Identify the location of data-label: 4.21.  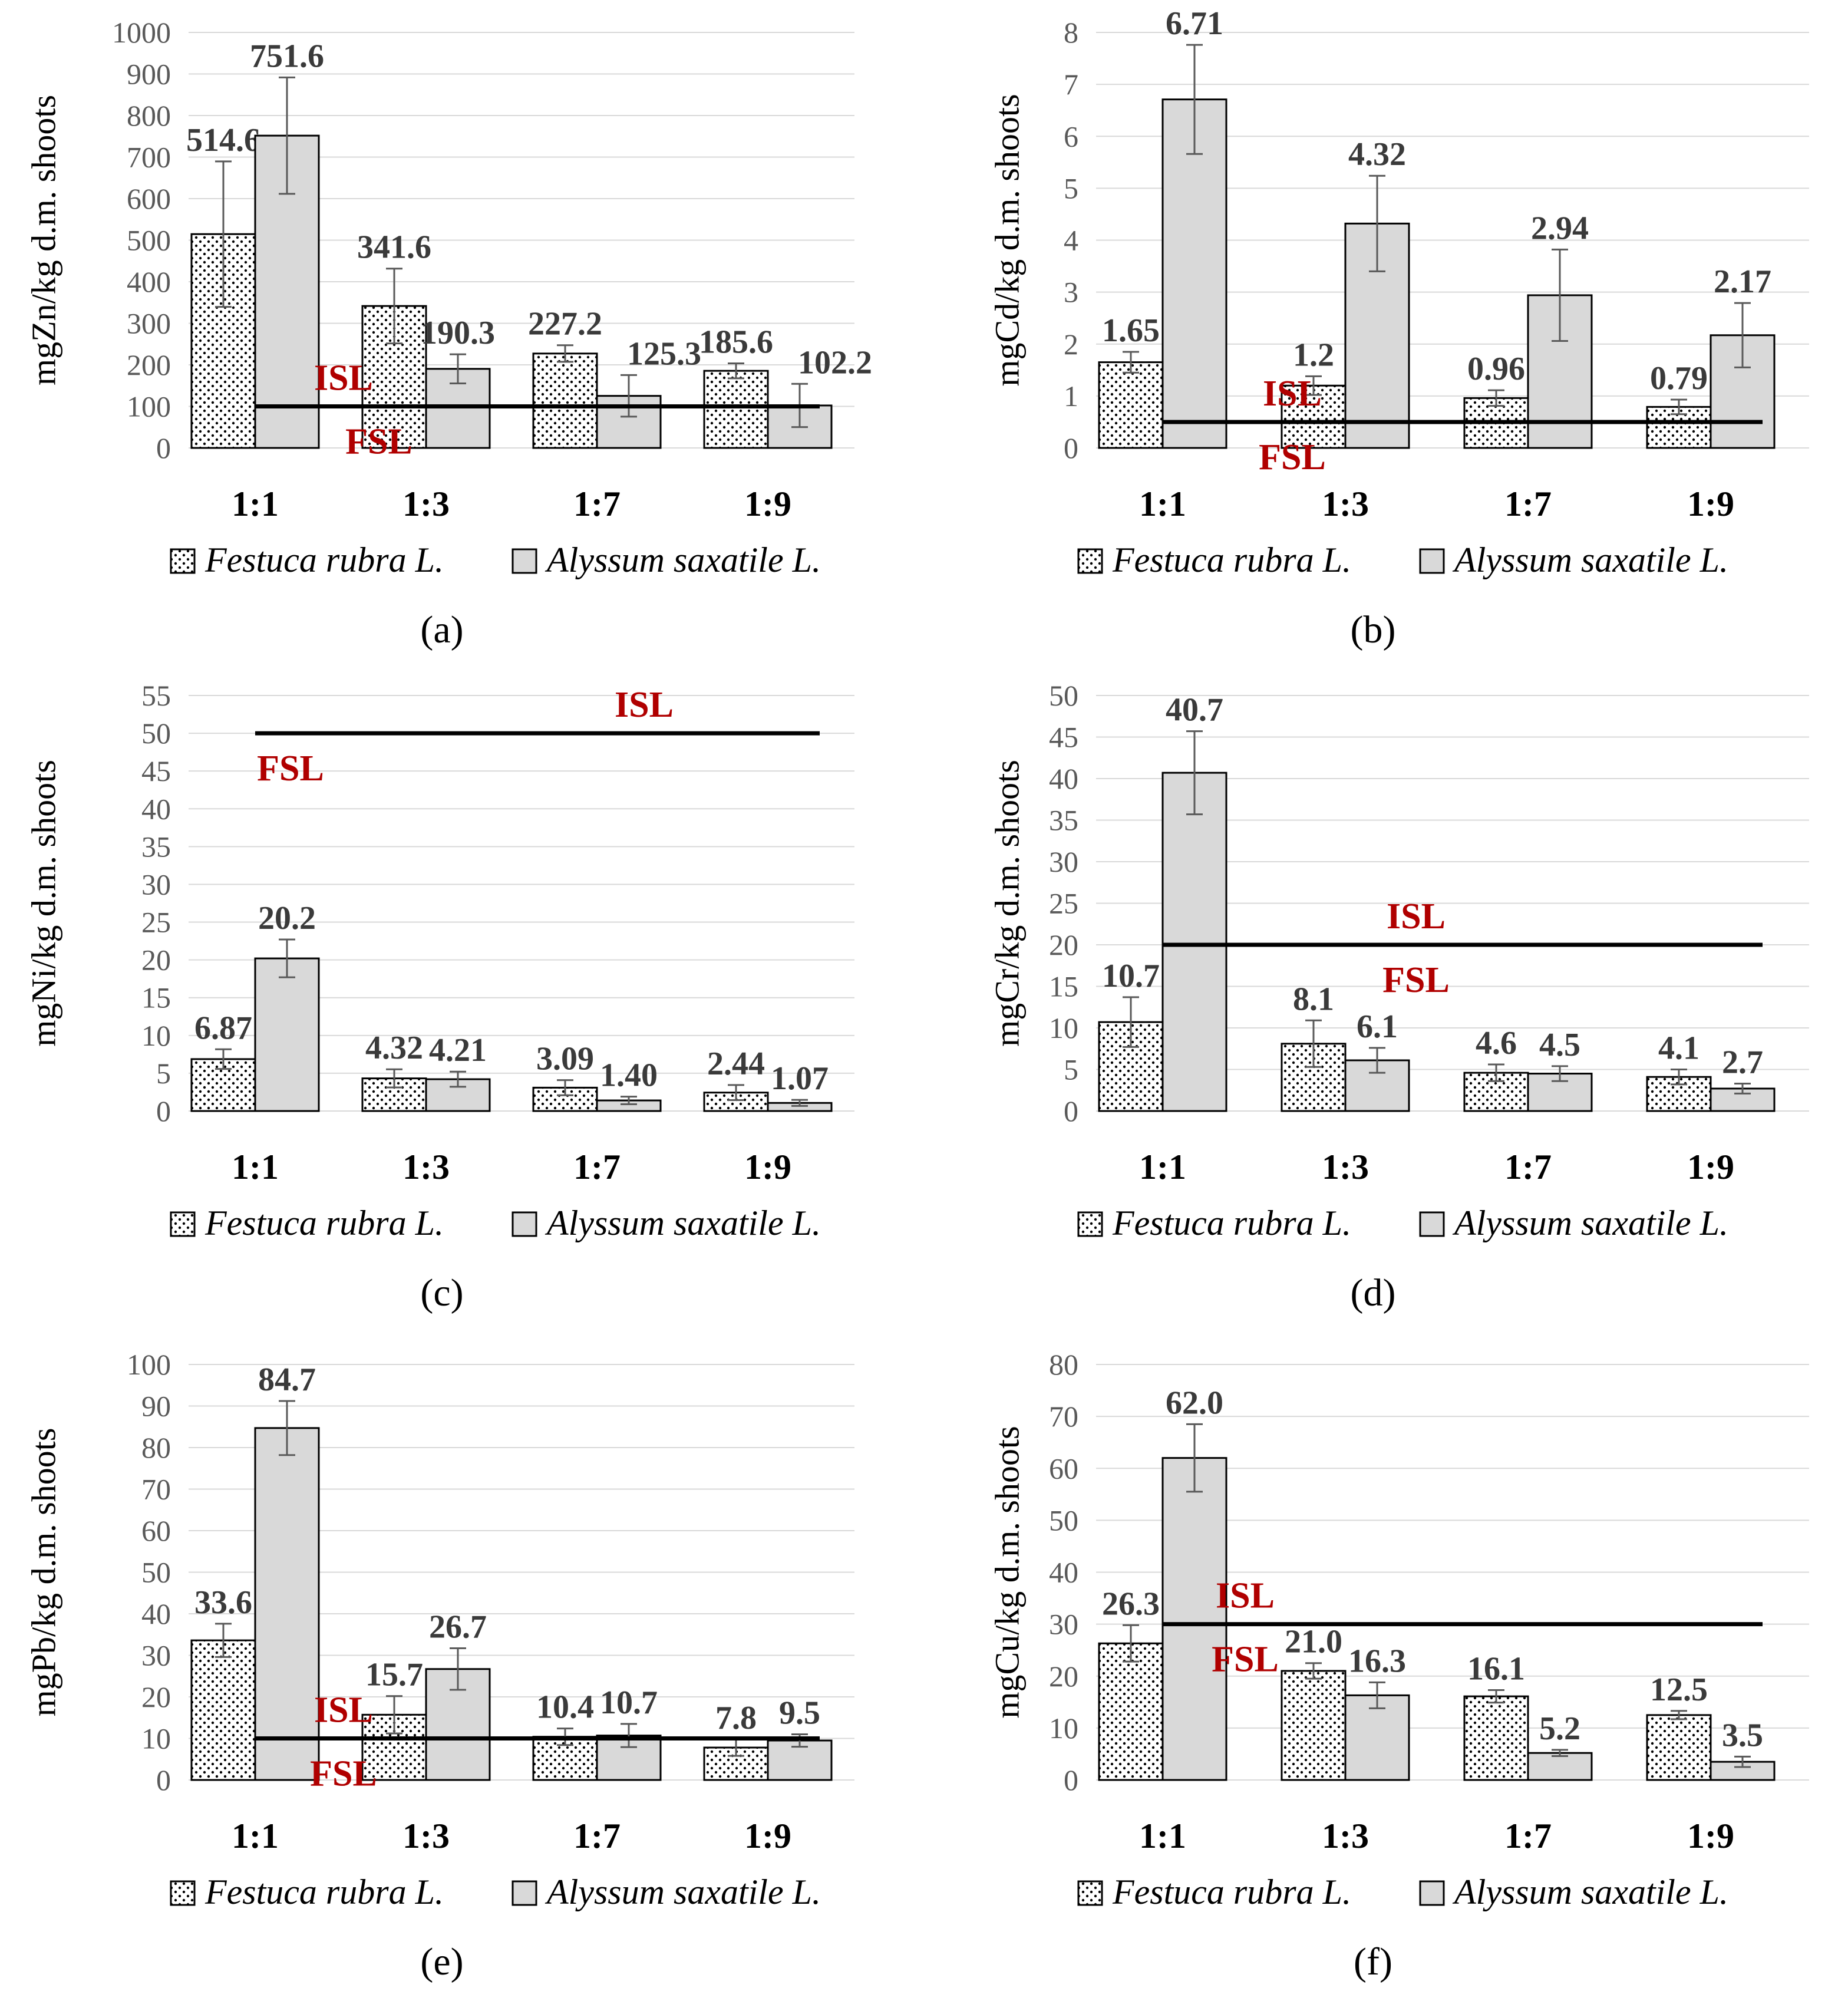
(458, 1050).